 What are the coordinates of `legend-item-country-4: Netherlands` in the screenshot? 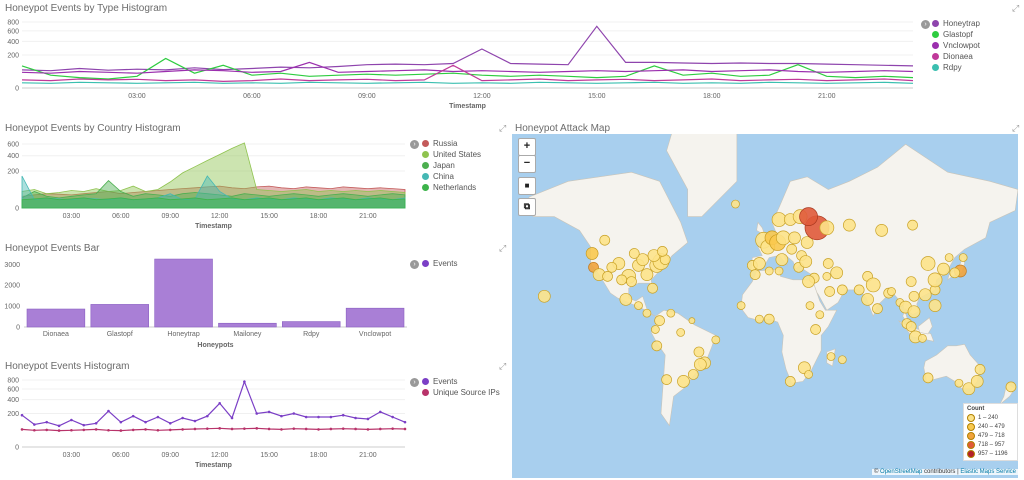 It's located at (451, 187).